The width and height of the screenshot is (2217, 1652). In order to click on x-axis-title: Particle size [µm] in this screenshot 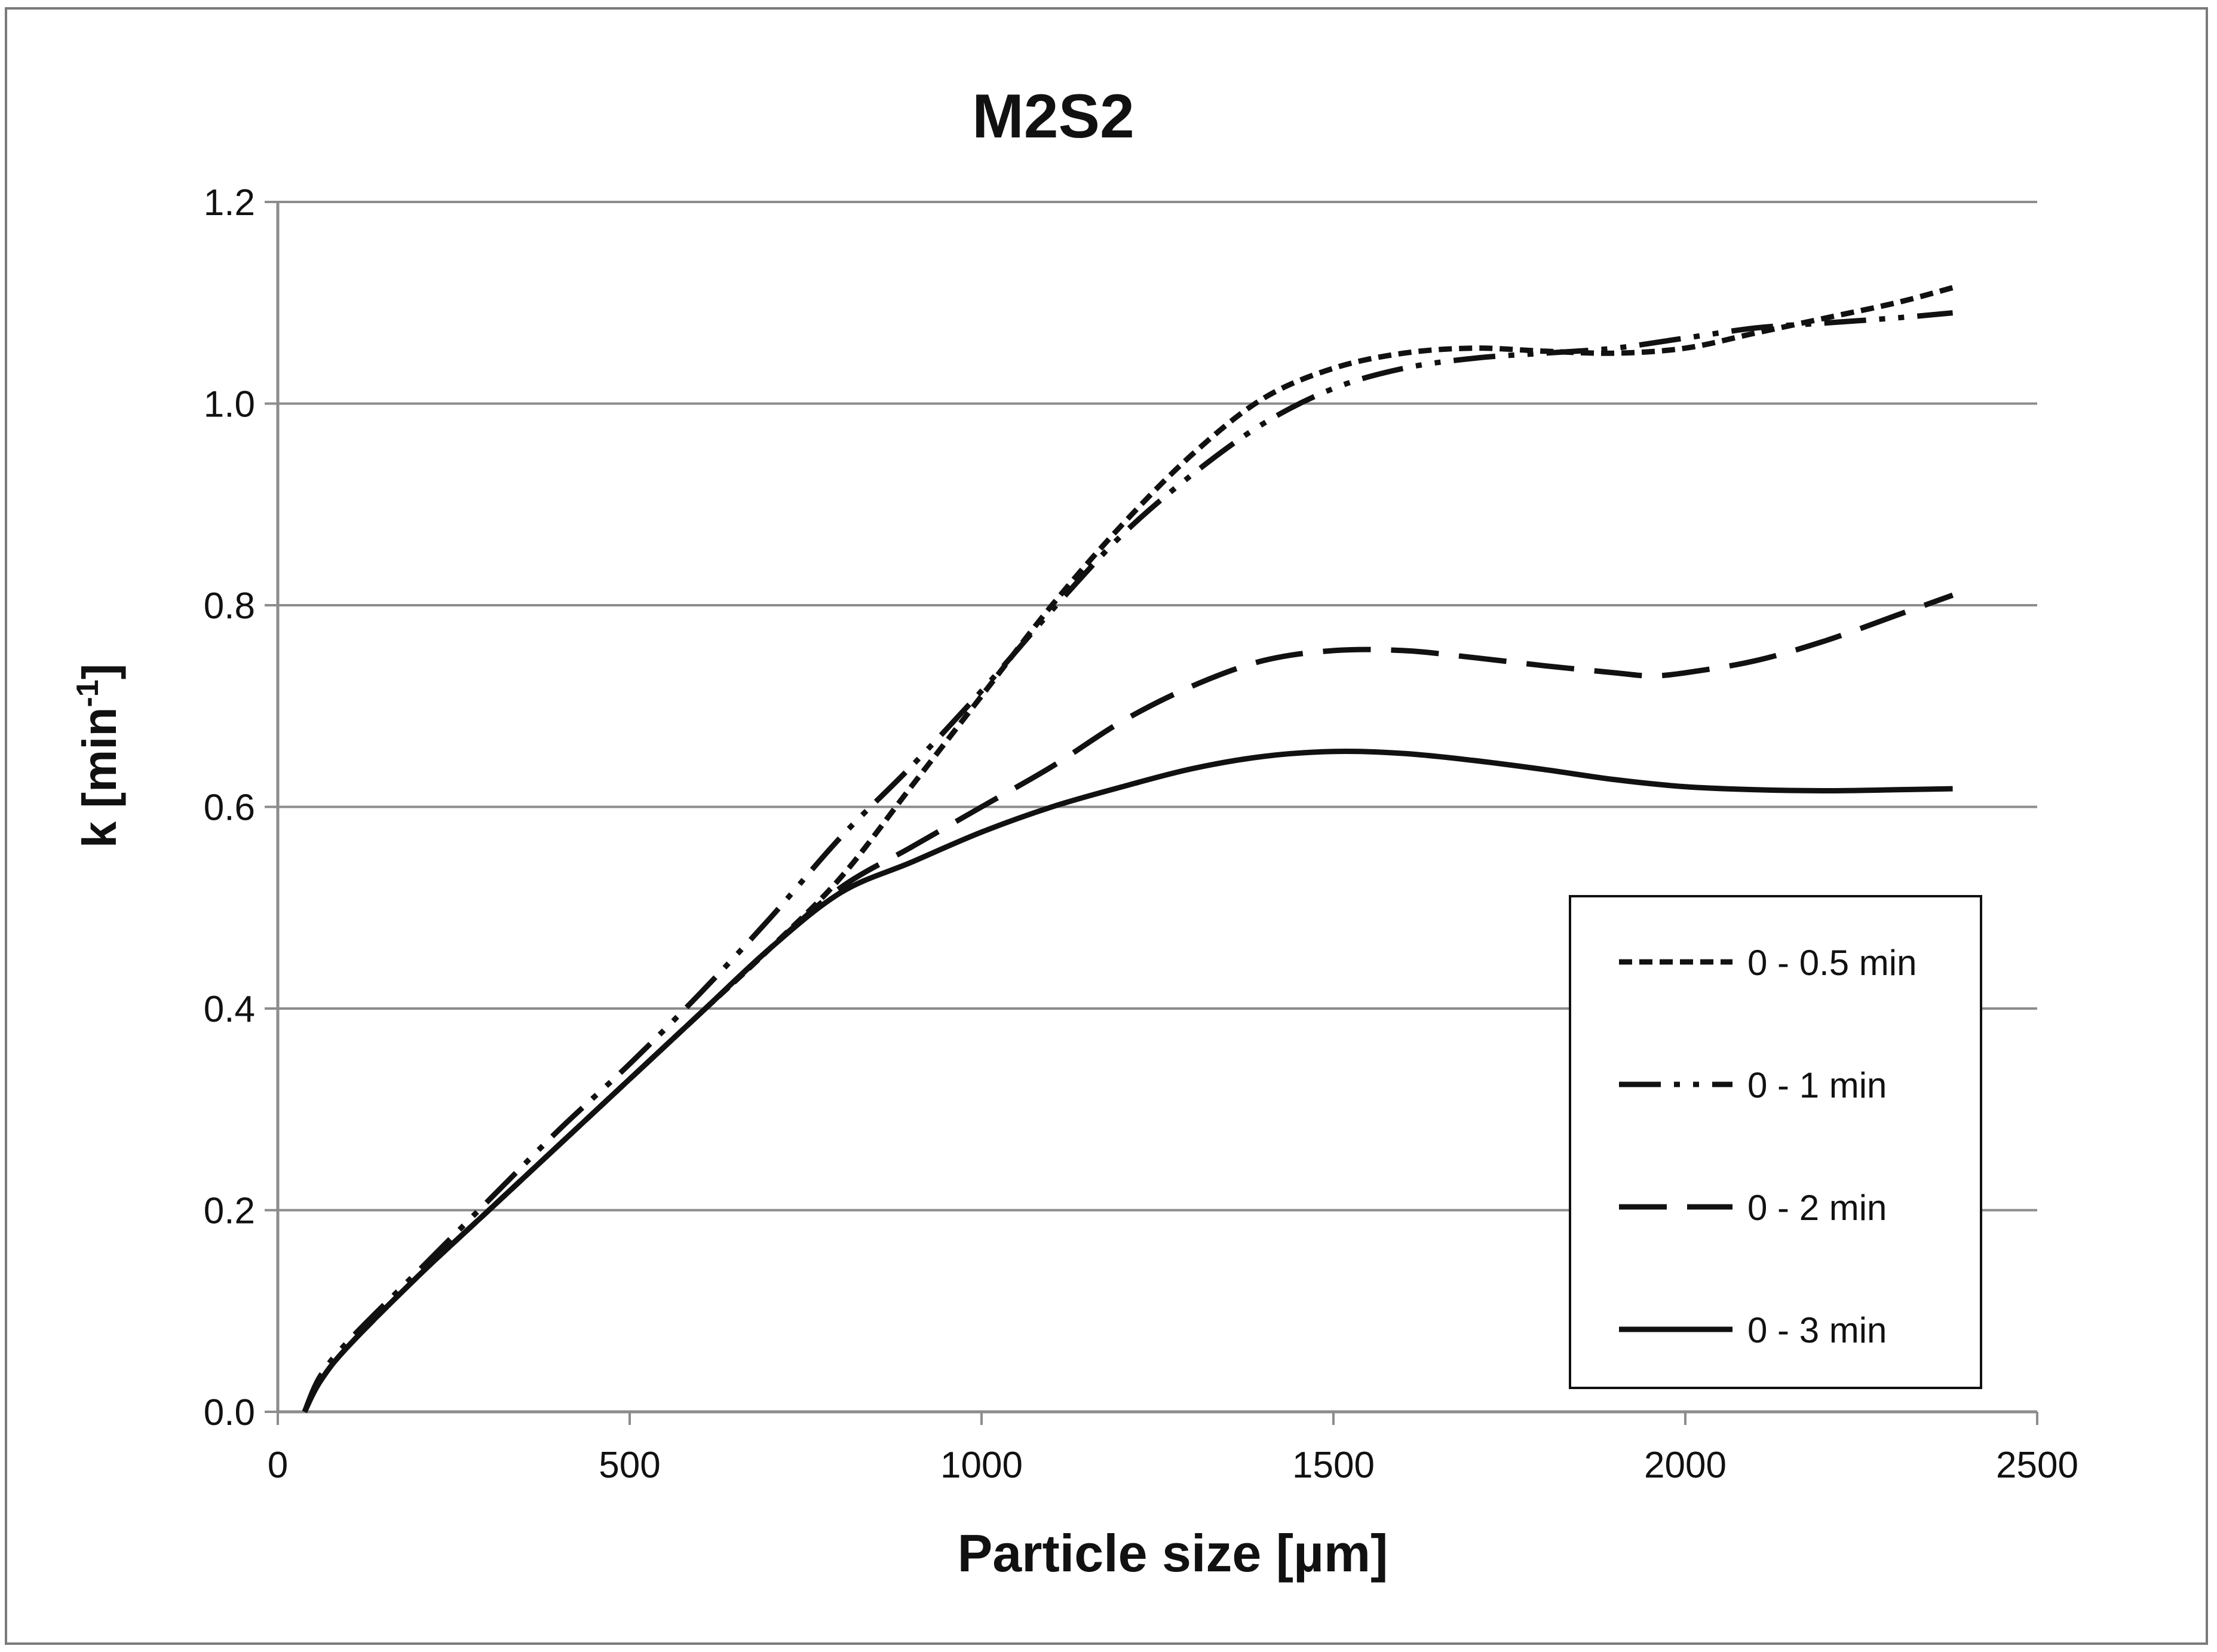, I will do `click(1173, 1553)`.